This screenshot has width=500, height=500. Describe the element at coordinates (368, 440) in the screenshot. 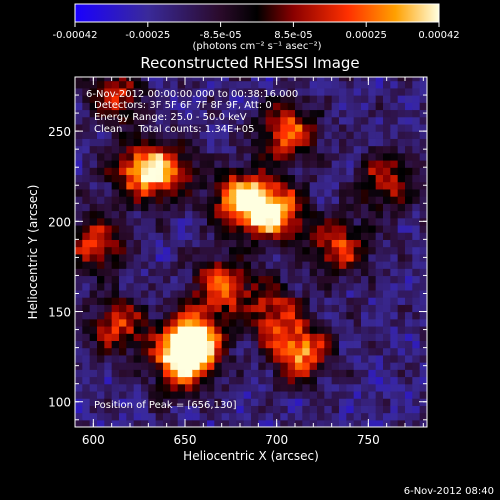

I see `x-tick-label: 750` at that location.